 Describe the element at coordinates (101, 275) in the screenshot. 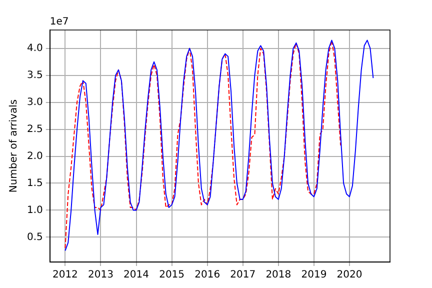

I see `x-tick-label: 2013` at that location.